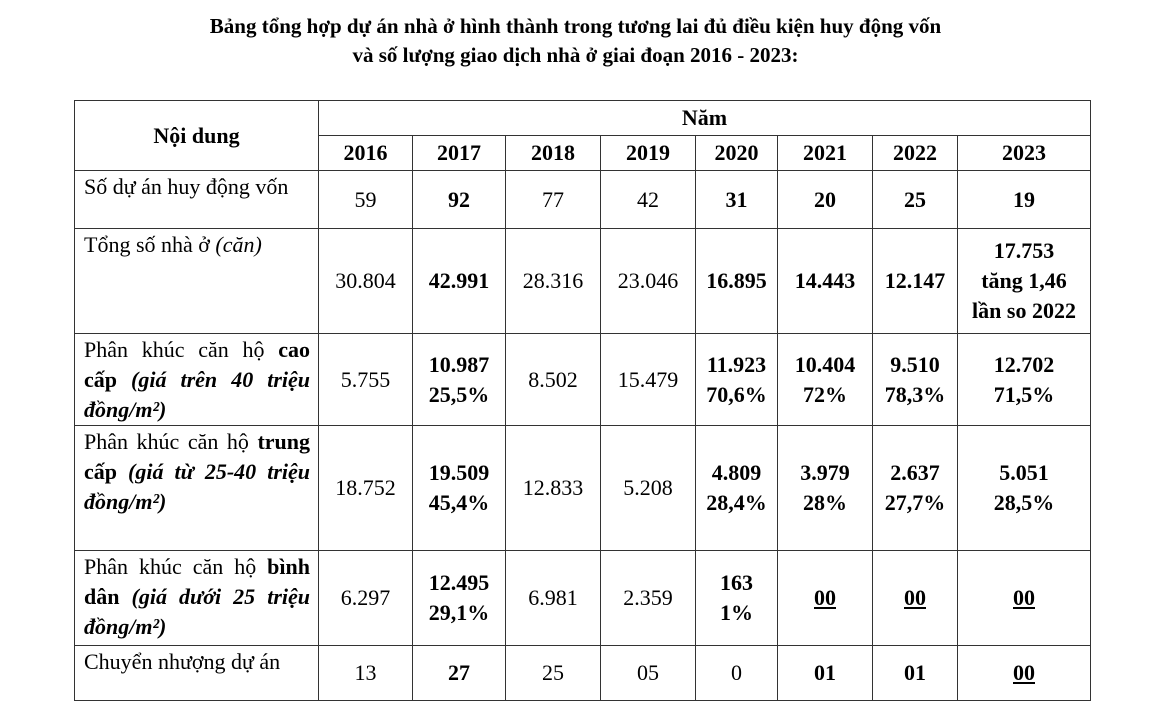 The width and height of the screenshot is (1151, 713). I want to click on cell-value: 8.502, so click(553, 379).